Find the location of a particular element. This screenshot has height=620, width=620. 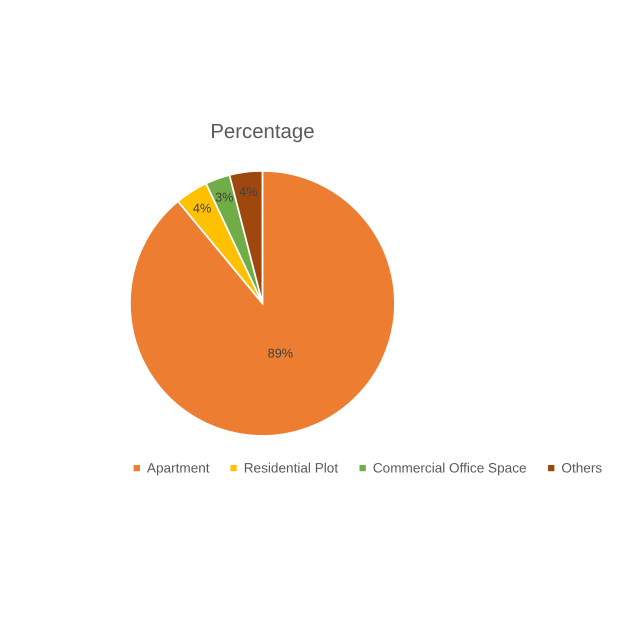

legend-label: Residential Plot is located at coordinates (291, 468).